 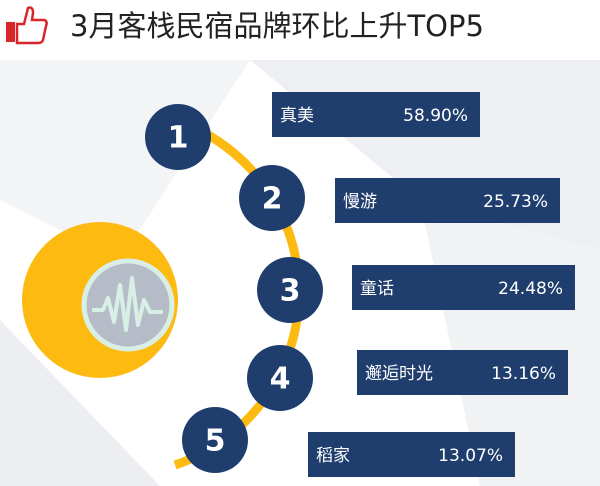 What do you see at coordinates (530, 289) in the screenshot?
I see `item-value: 24.48%` at bounding box center [530, 289].